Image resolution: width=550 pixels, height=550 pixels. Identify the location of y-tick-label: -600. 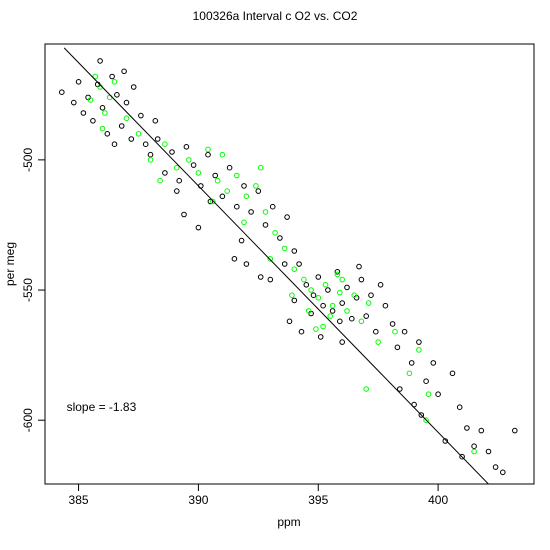
(28, 420).